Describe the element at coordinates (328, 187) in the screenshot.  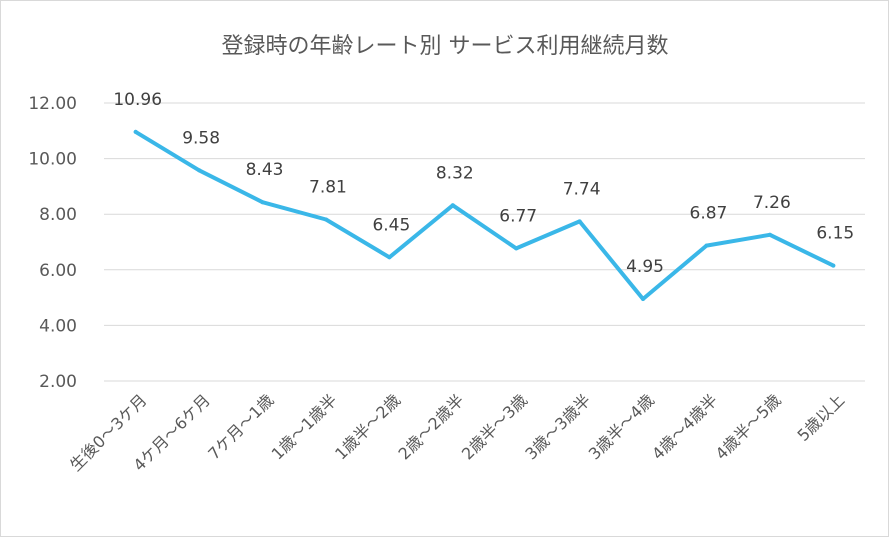
I see `data-label: 7.81` at that location.